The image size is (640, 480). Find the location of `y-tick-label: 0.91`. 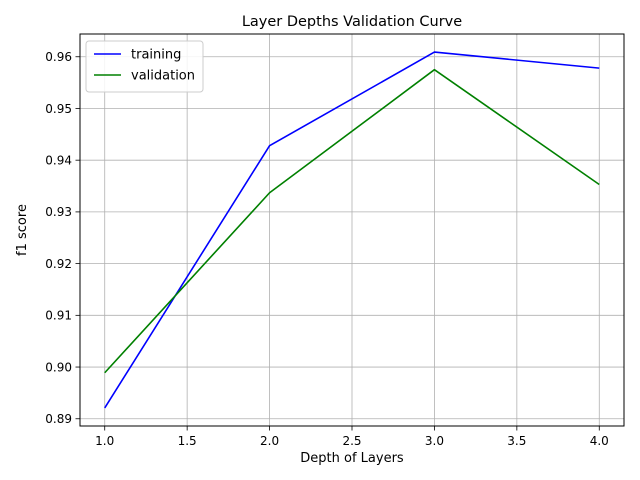

y-tick-label: 0.91 is located at coordinates (58, 316).